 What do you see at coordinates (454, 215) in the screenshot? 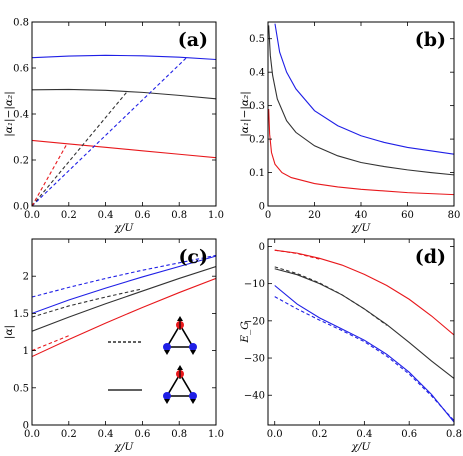
I see `x-tick-label: 80` at bounding box center [454, 215].